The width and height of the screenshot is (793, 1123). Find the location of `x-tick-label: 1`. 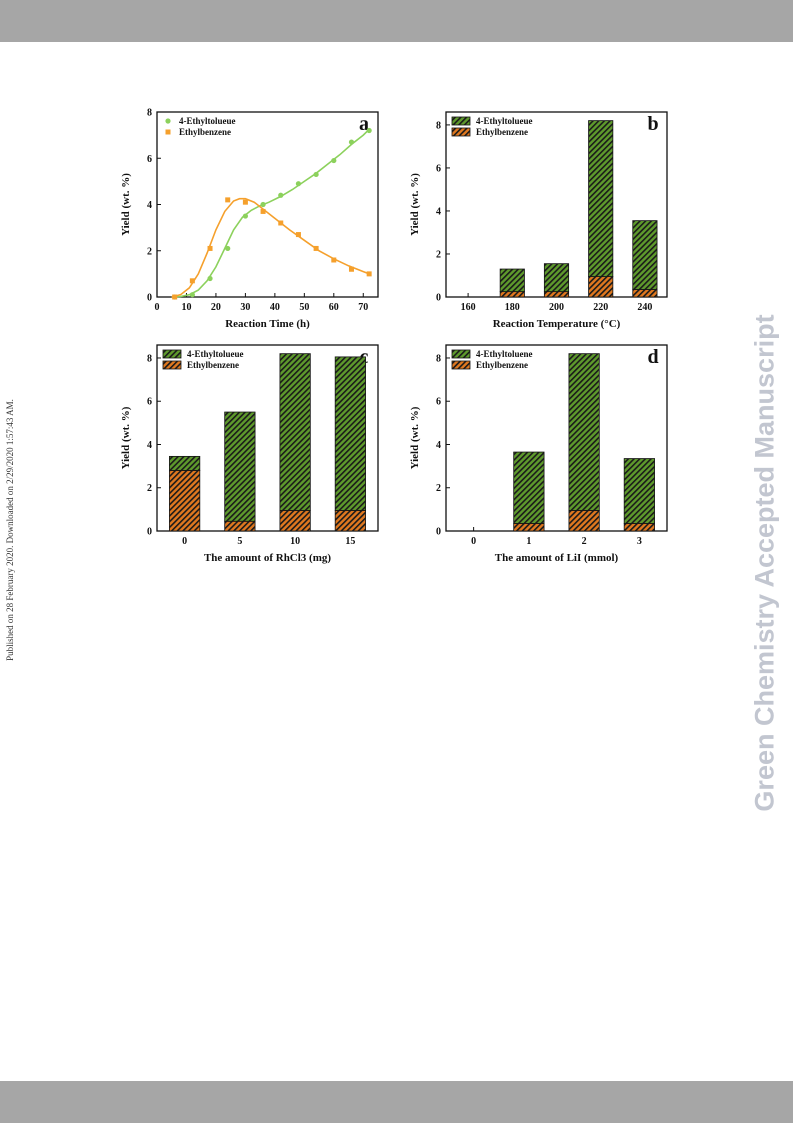

x-tick-label: 1 is located at coordinates (528, 541).